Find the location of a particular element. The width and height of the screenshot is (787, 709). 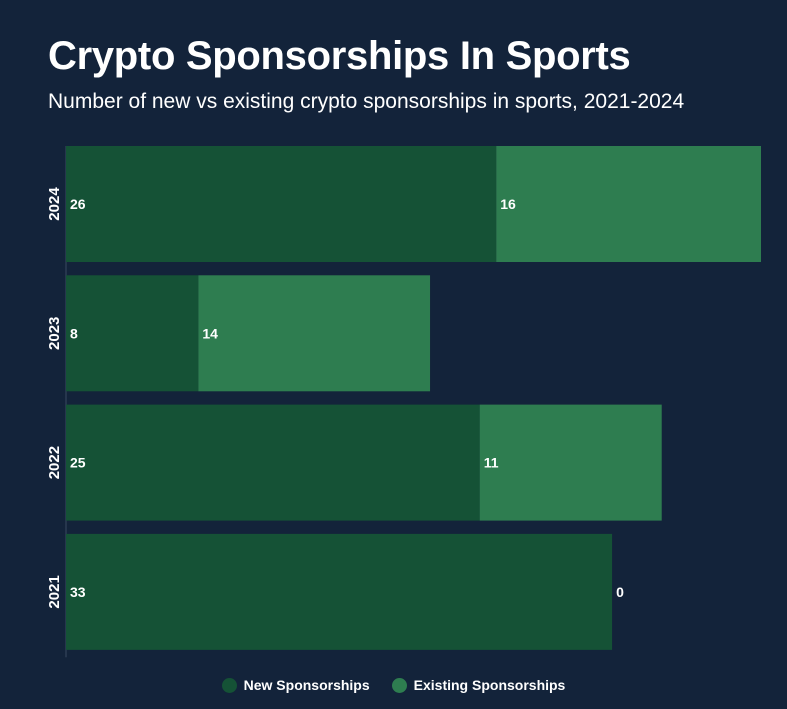

y-tick-label-2023: 2023 is located at coordinates (54, 333).